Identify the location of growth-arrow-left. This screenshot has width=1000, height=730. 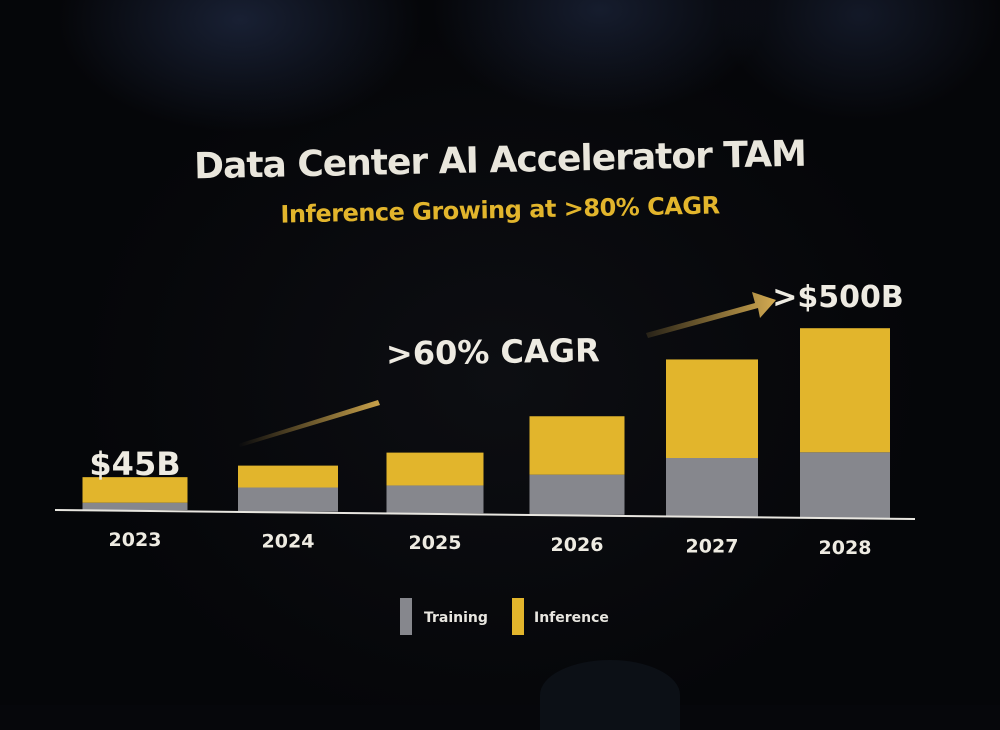
(309, 423).